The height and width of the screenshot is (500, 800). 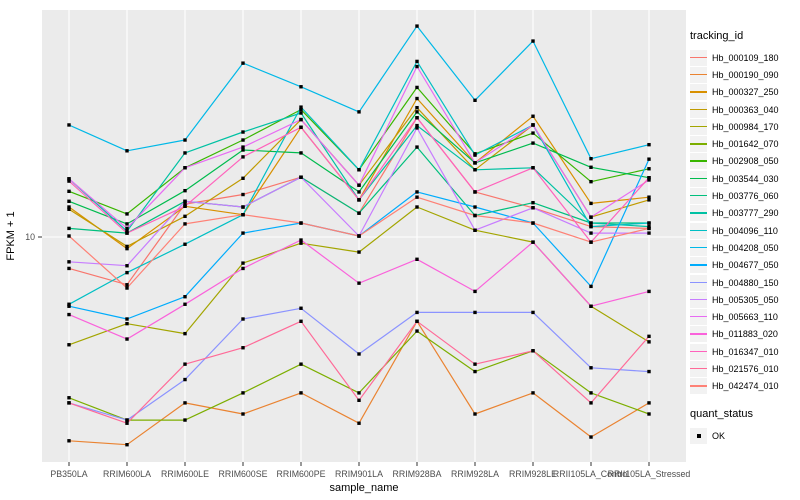 I want to click on legend-item-label: Hb_005663_110, so click(x=745, y=317).